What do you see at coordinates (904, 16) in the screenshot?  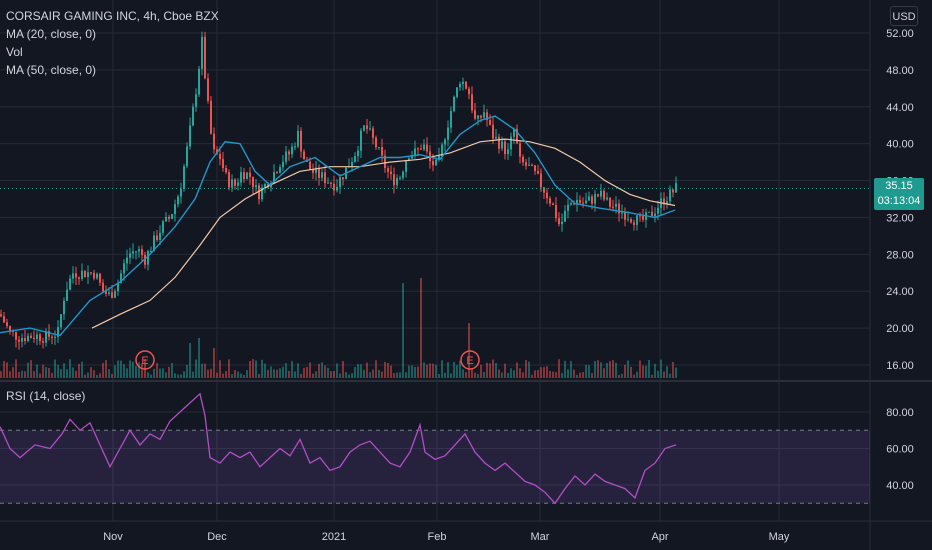 I see `currency-badge: USD` at bounding box center [904, 16].